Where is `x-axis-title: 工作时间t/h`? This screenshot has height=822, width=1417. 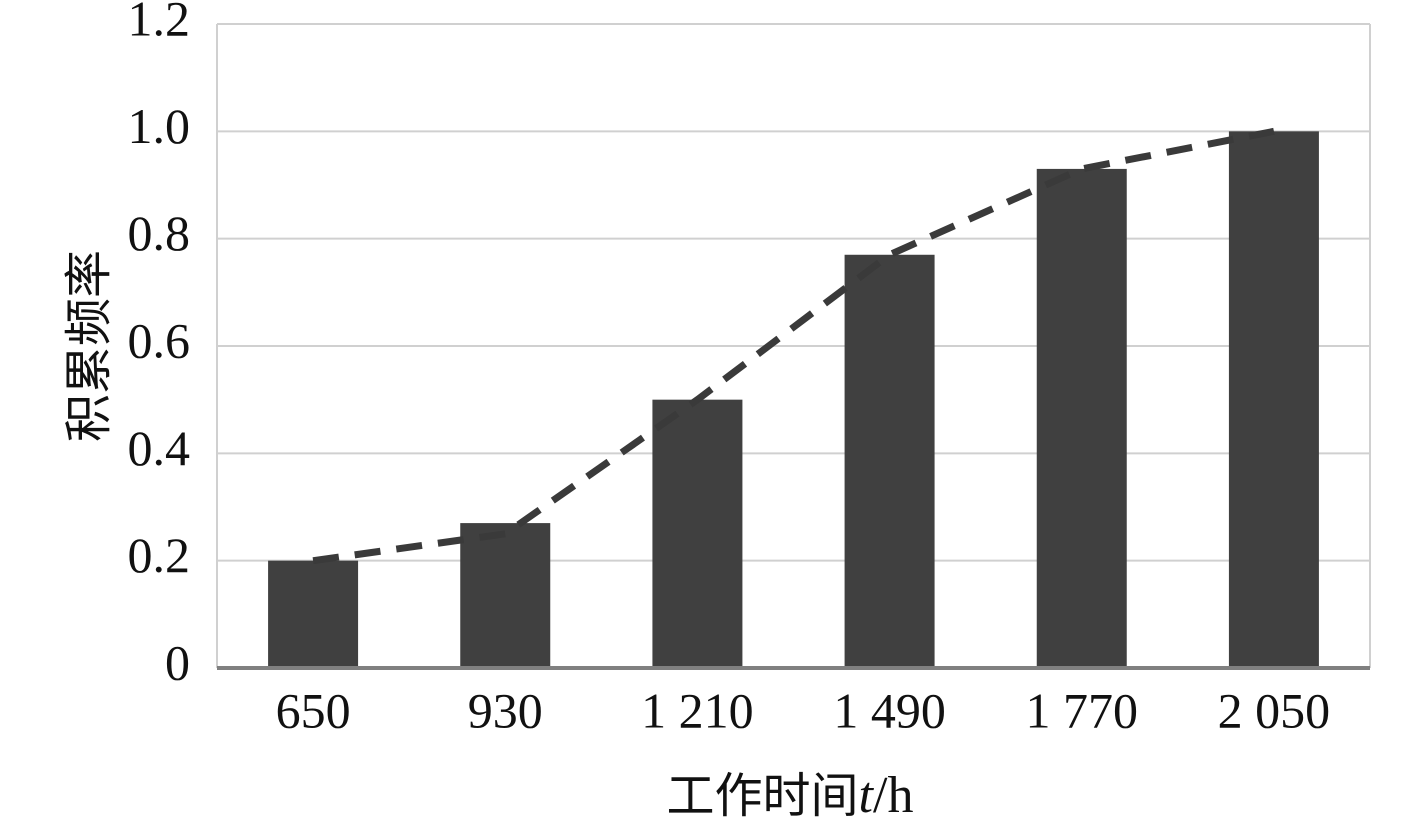 x-axis-title: 工作时间t/h is located at coordinates (790, 794).